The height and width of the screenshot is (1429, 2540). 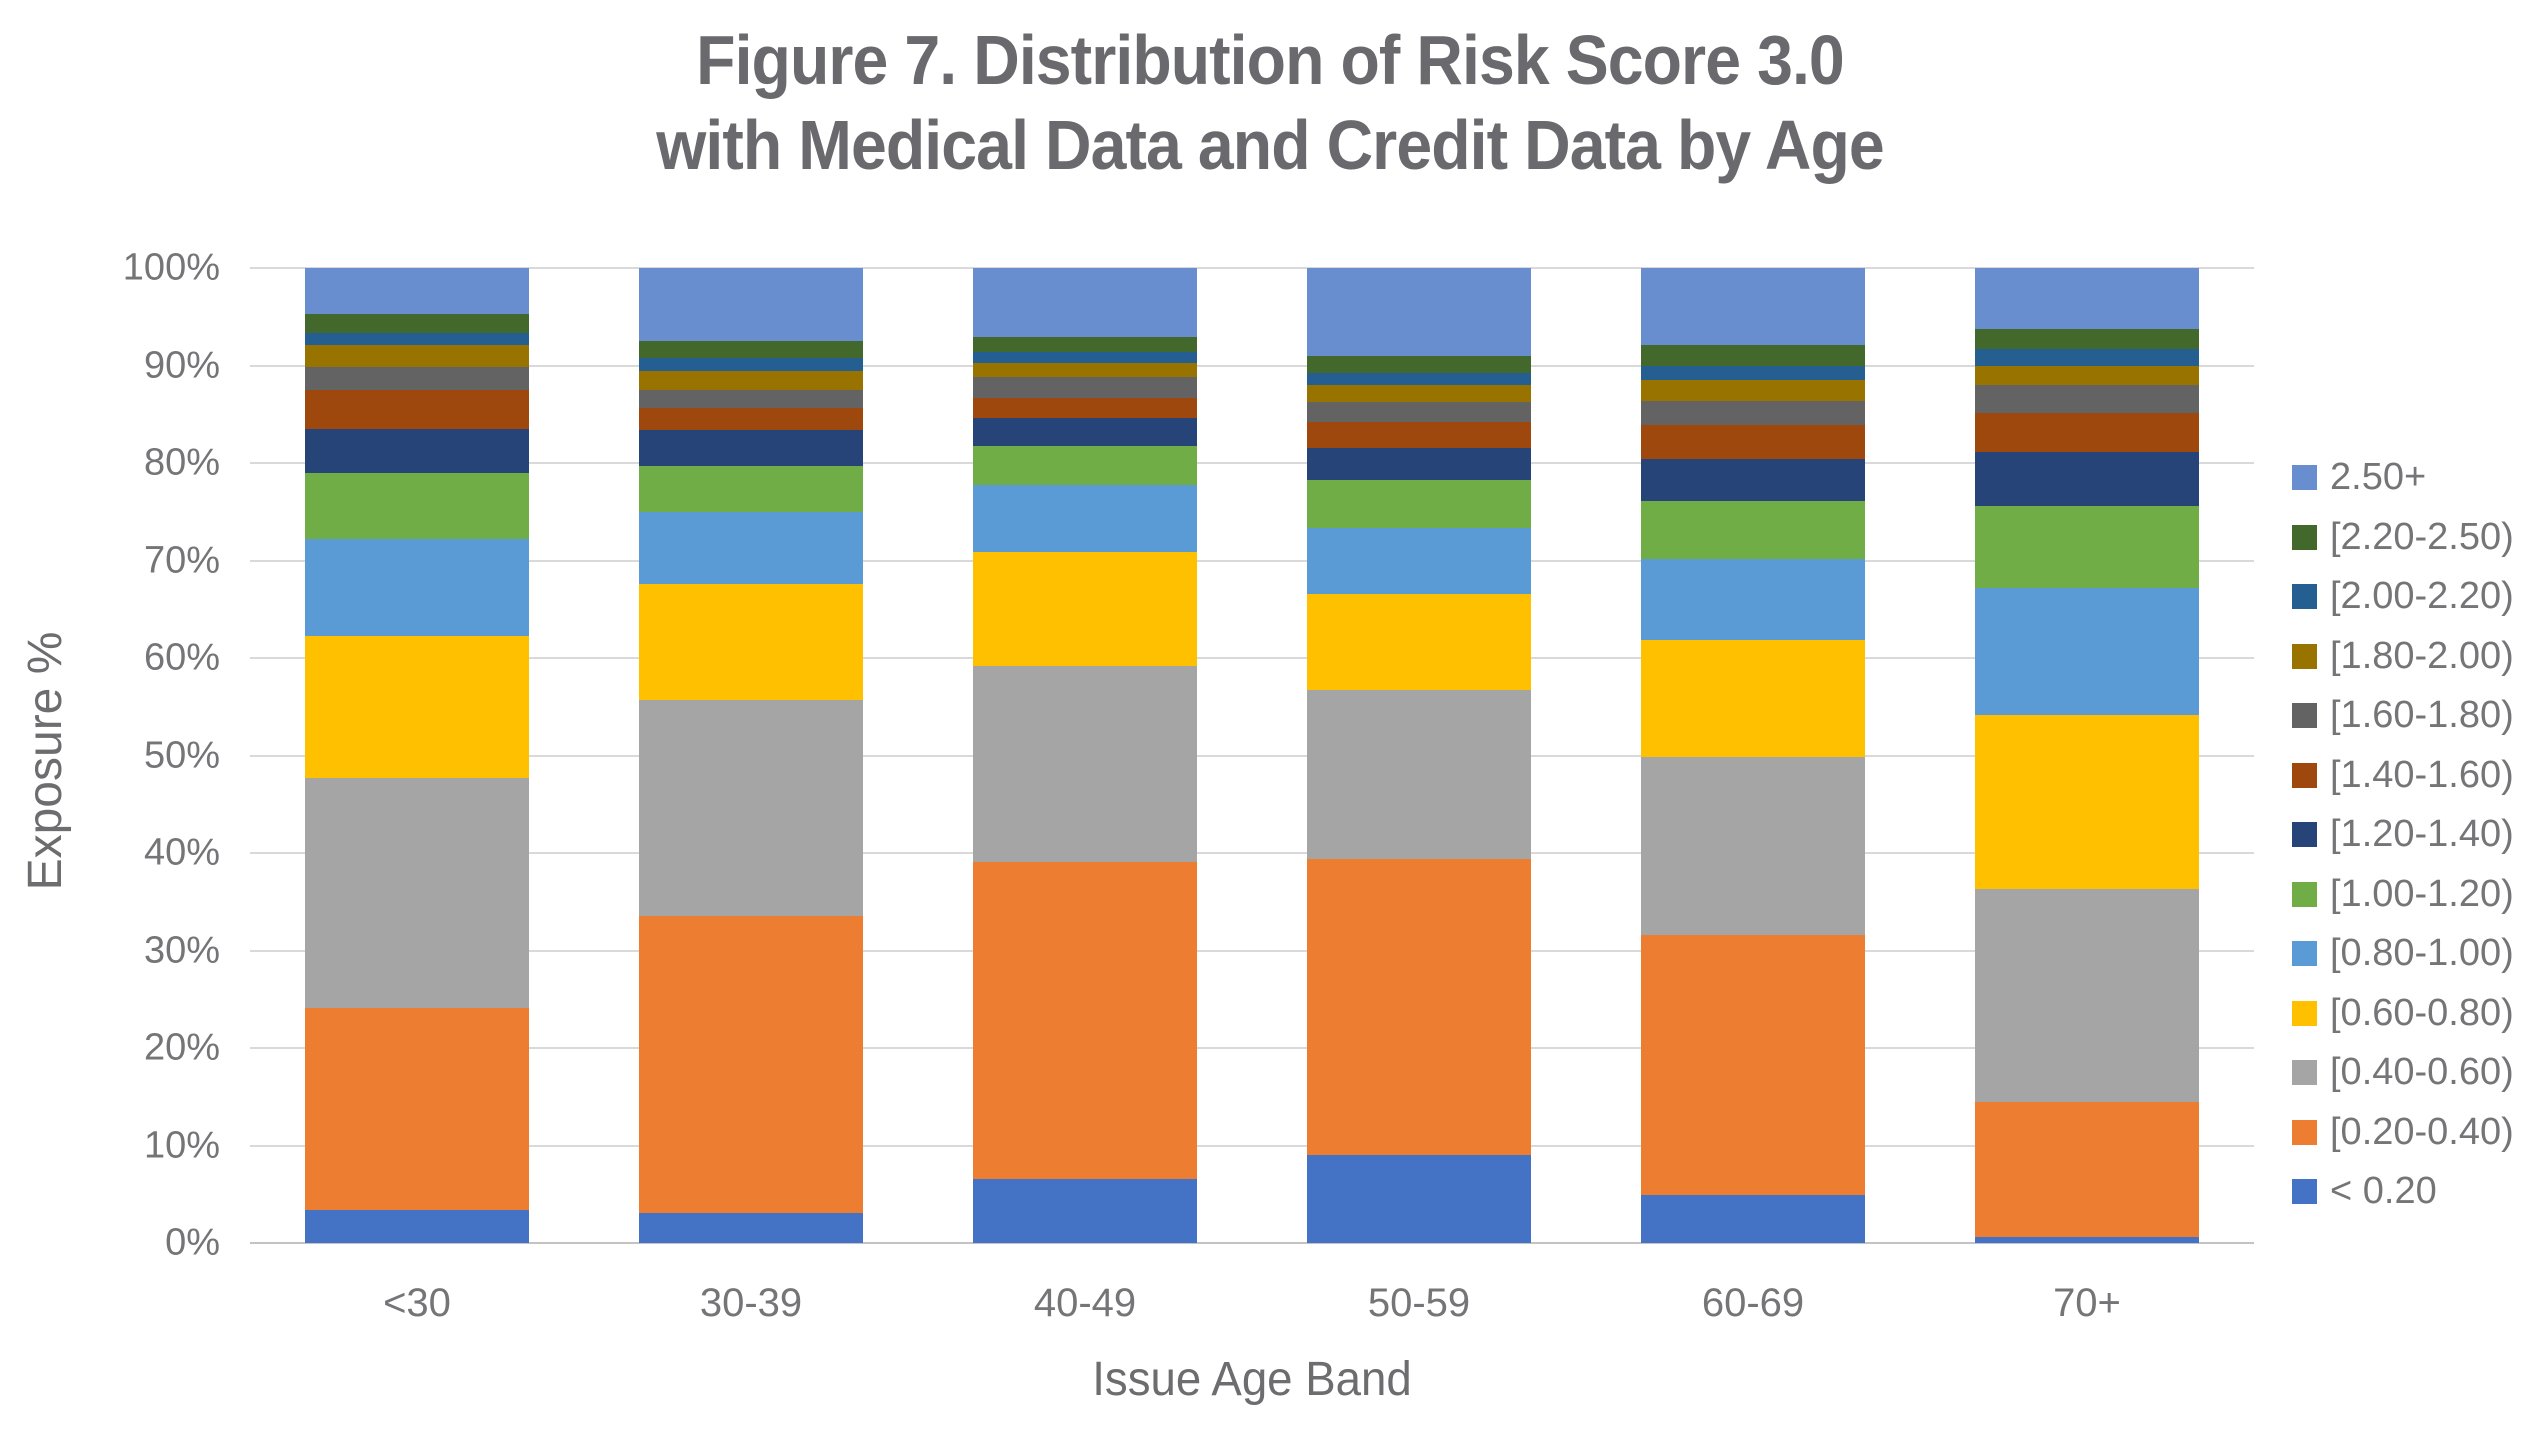 What do you see at coordinates (1753, 698) in the screenshot?
I see `bar-segment 60-69 [0.60-0.80)` at bounding box center [1753, 698].